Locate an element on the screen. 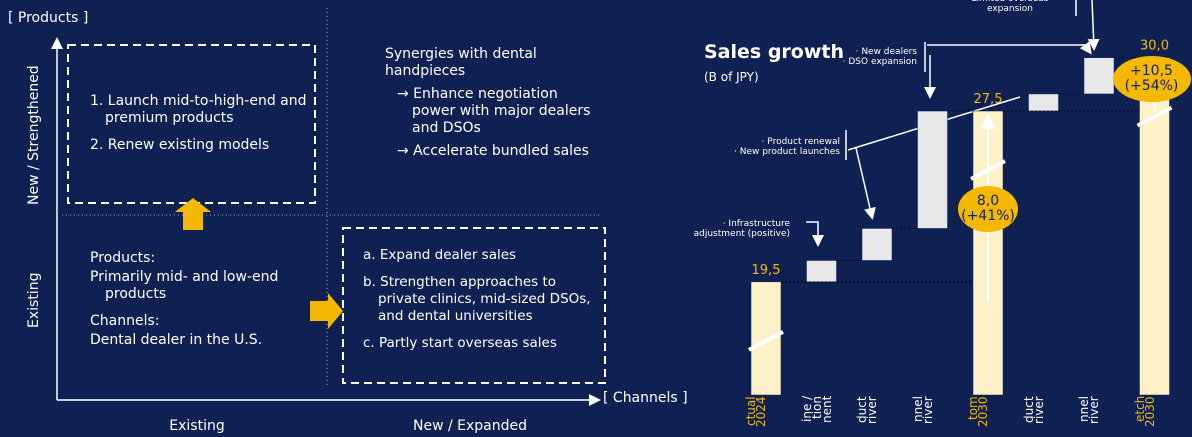  item: c. Partly start overseas sales is located at coordinates (460, 343).